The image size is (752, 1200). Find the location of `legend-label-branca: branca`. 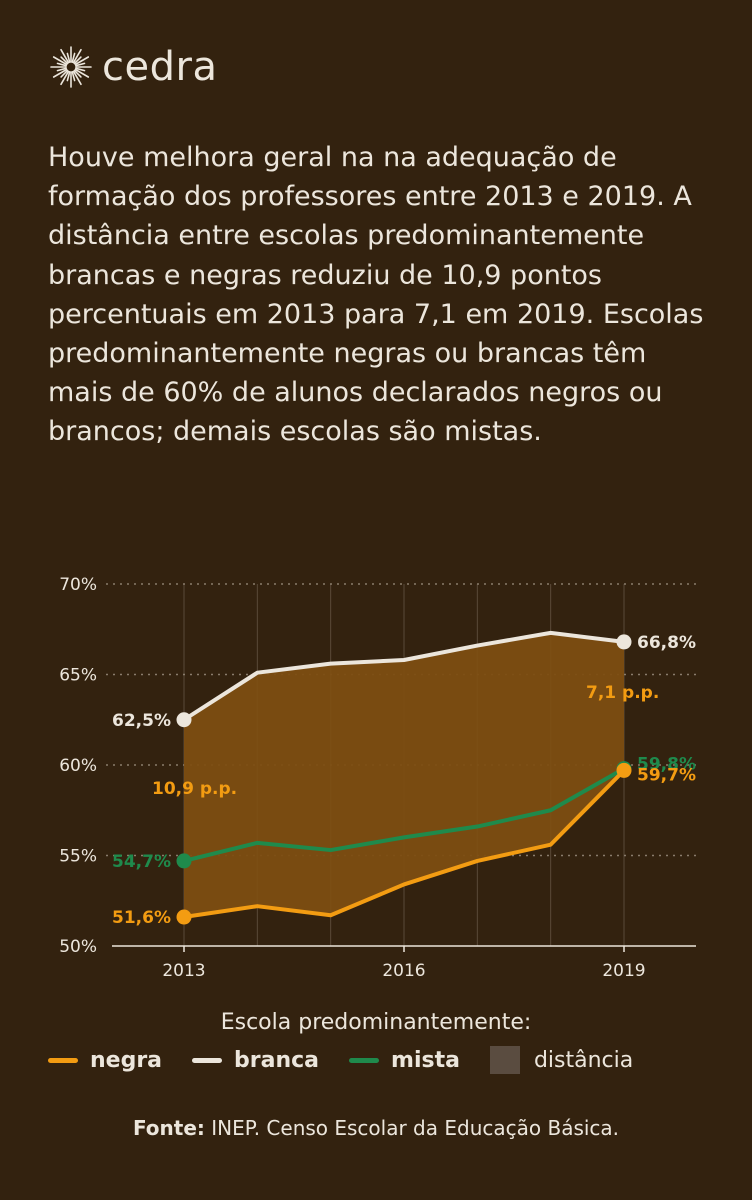

legend-label-branca: branca is located at coordinates (277, 1060).